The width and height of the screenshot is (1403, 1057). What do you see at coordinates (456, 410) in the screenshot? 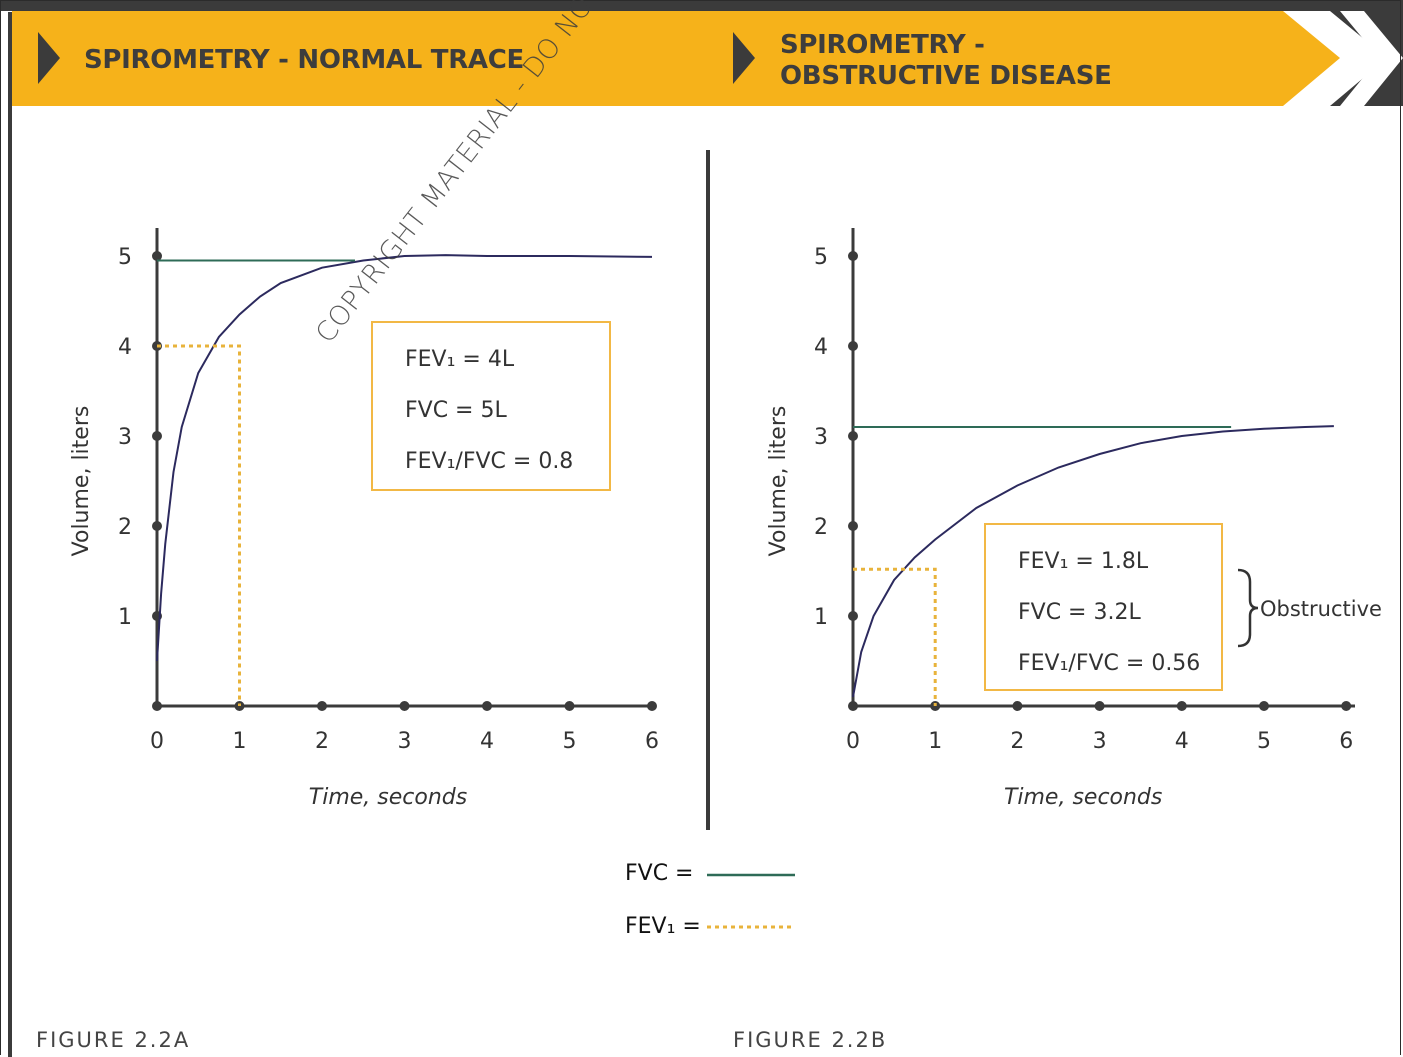
I see `values-box-line: FVC = 5L` at bounding box center [456, 410].